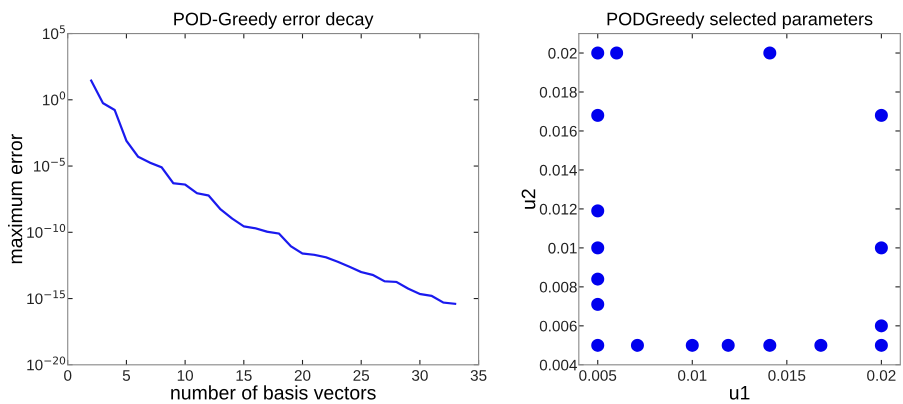  Describe the element at coordinates (302, 375) in the screenshot. I see `x-tick-label: 20` at that location.